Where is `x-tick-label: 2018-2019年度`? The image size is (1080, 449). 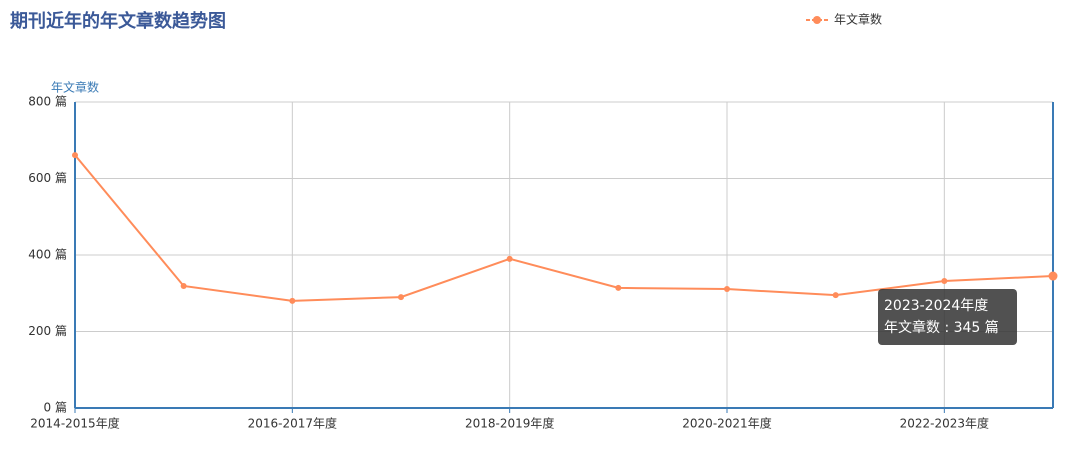 x-tick-label: 2018-2019年度 is located at coordinates (509, 423).